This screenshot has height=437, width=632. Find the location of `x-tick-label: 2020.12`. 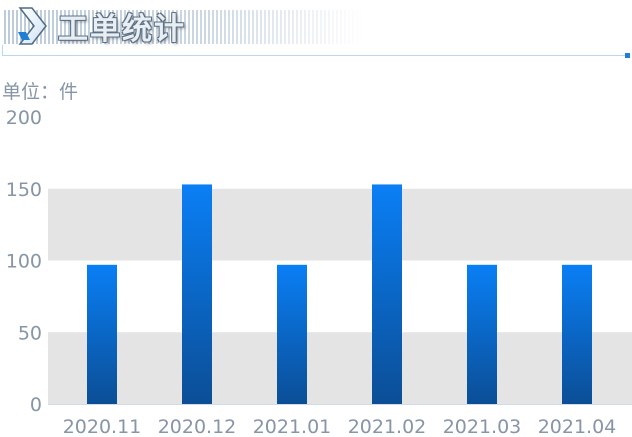

x-tick-label: 2020.12 is located at coordinates (197, 426).